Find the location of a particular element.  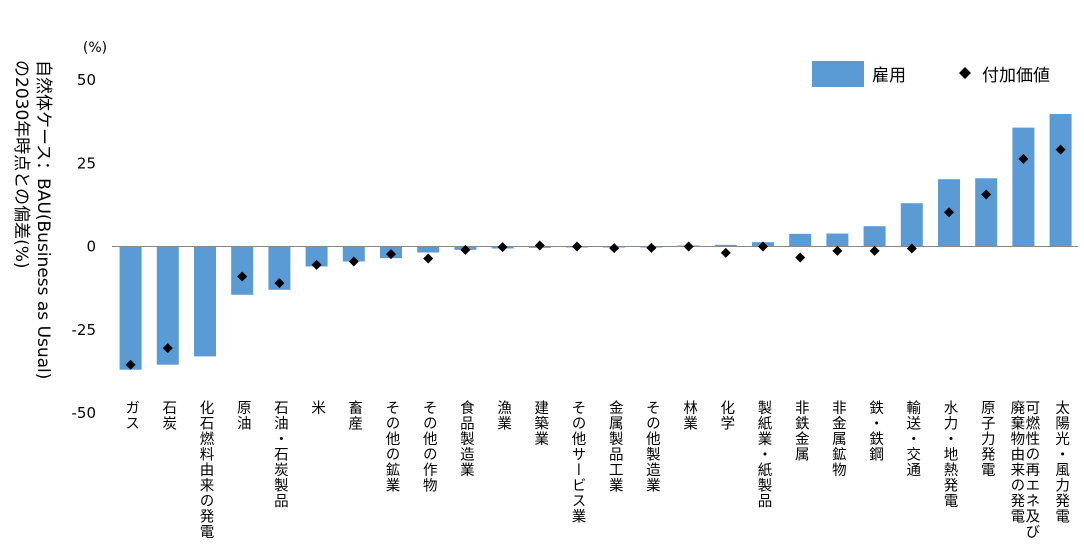

x-category-label: 畜産 is located at coordinates (354, 415).